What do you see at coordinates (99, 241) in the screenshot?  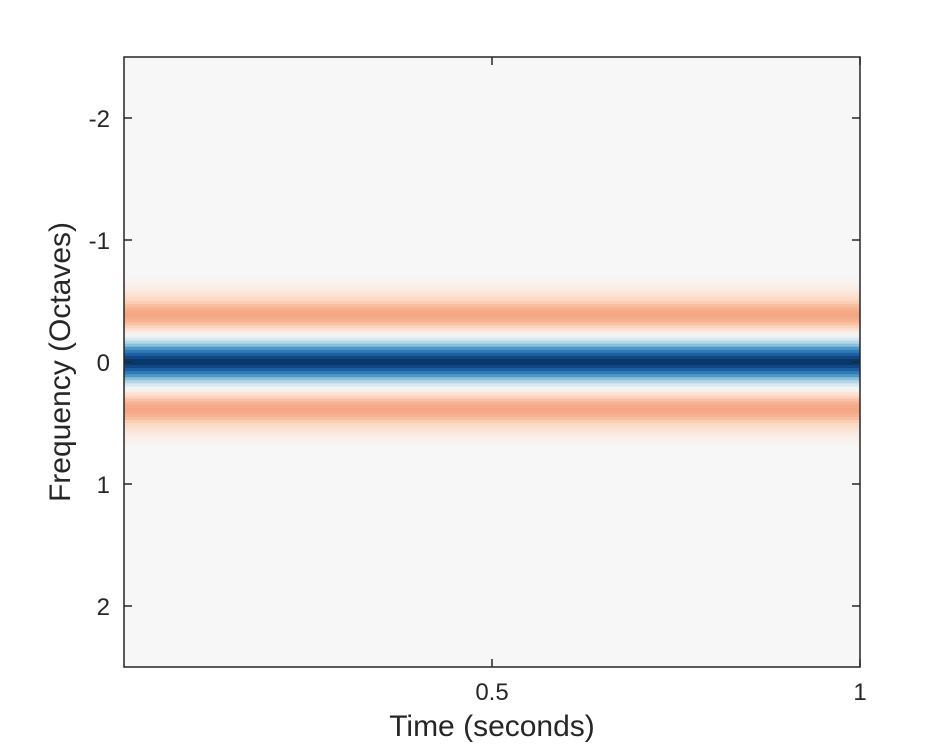 I see `y-tick-label: -1` at bounding box center [99, 241].